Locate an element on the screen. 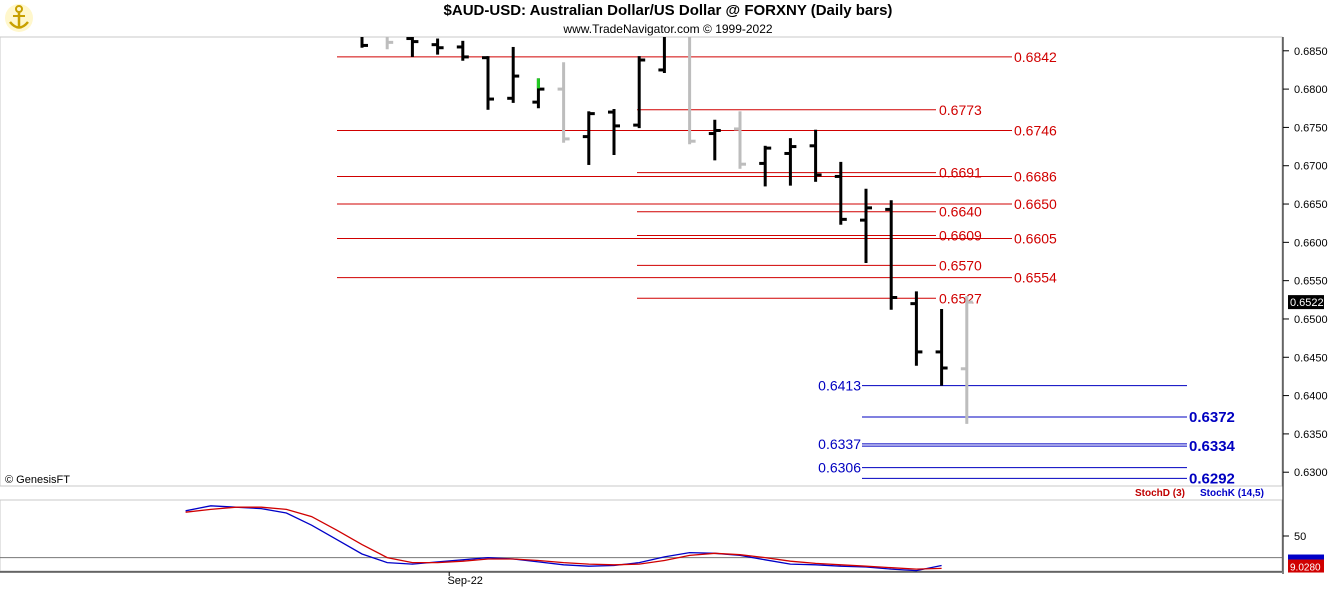 The image size is (1336, 591). stochastic-plot is located at coordinates (641, 538).